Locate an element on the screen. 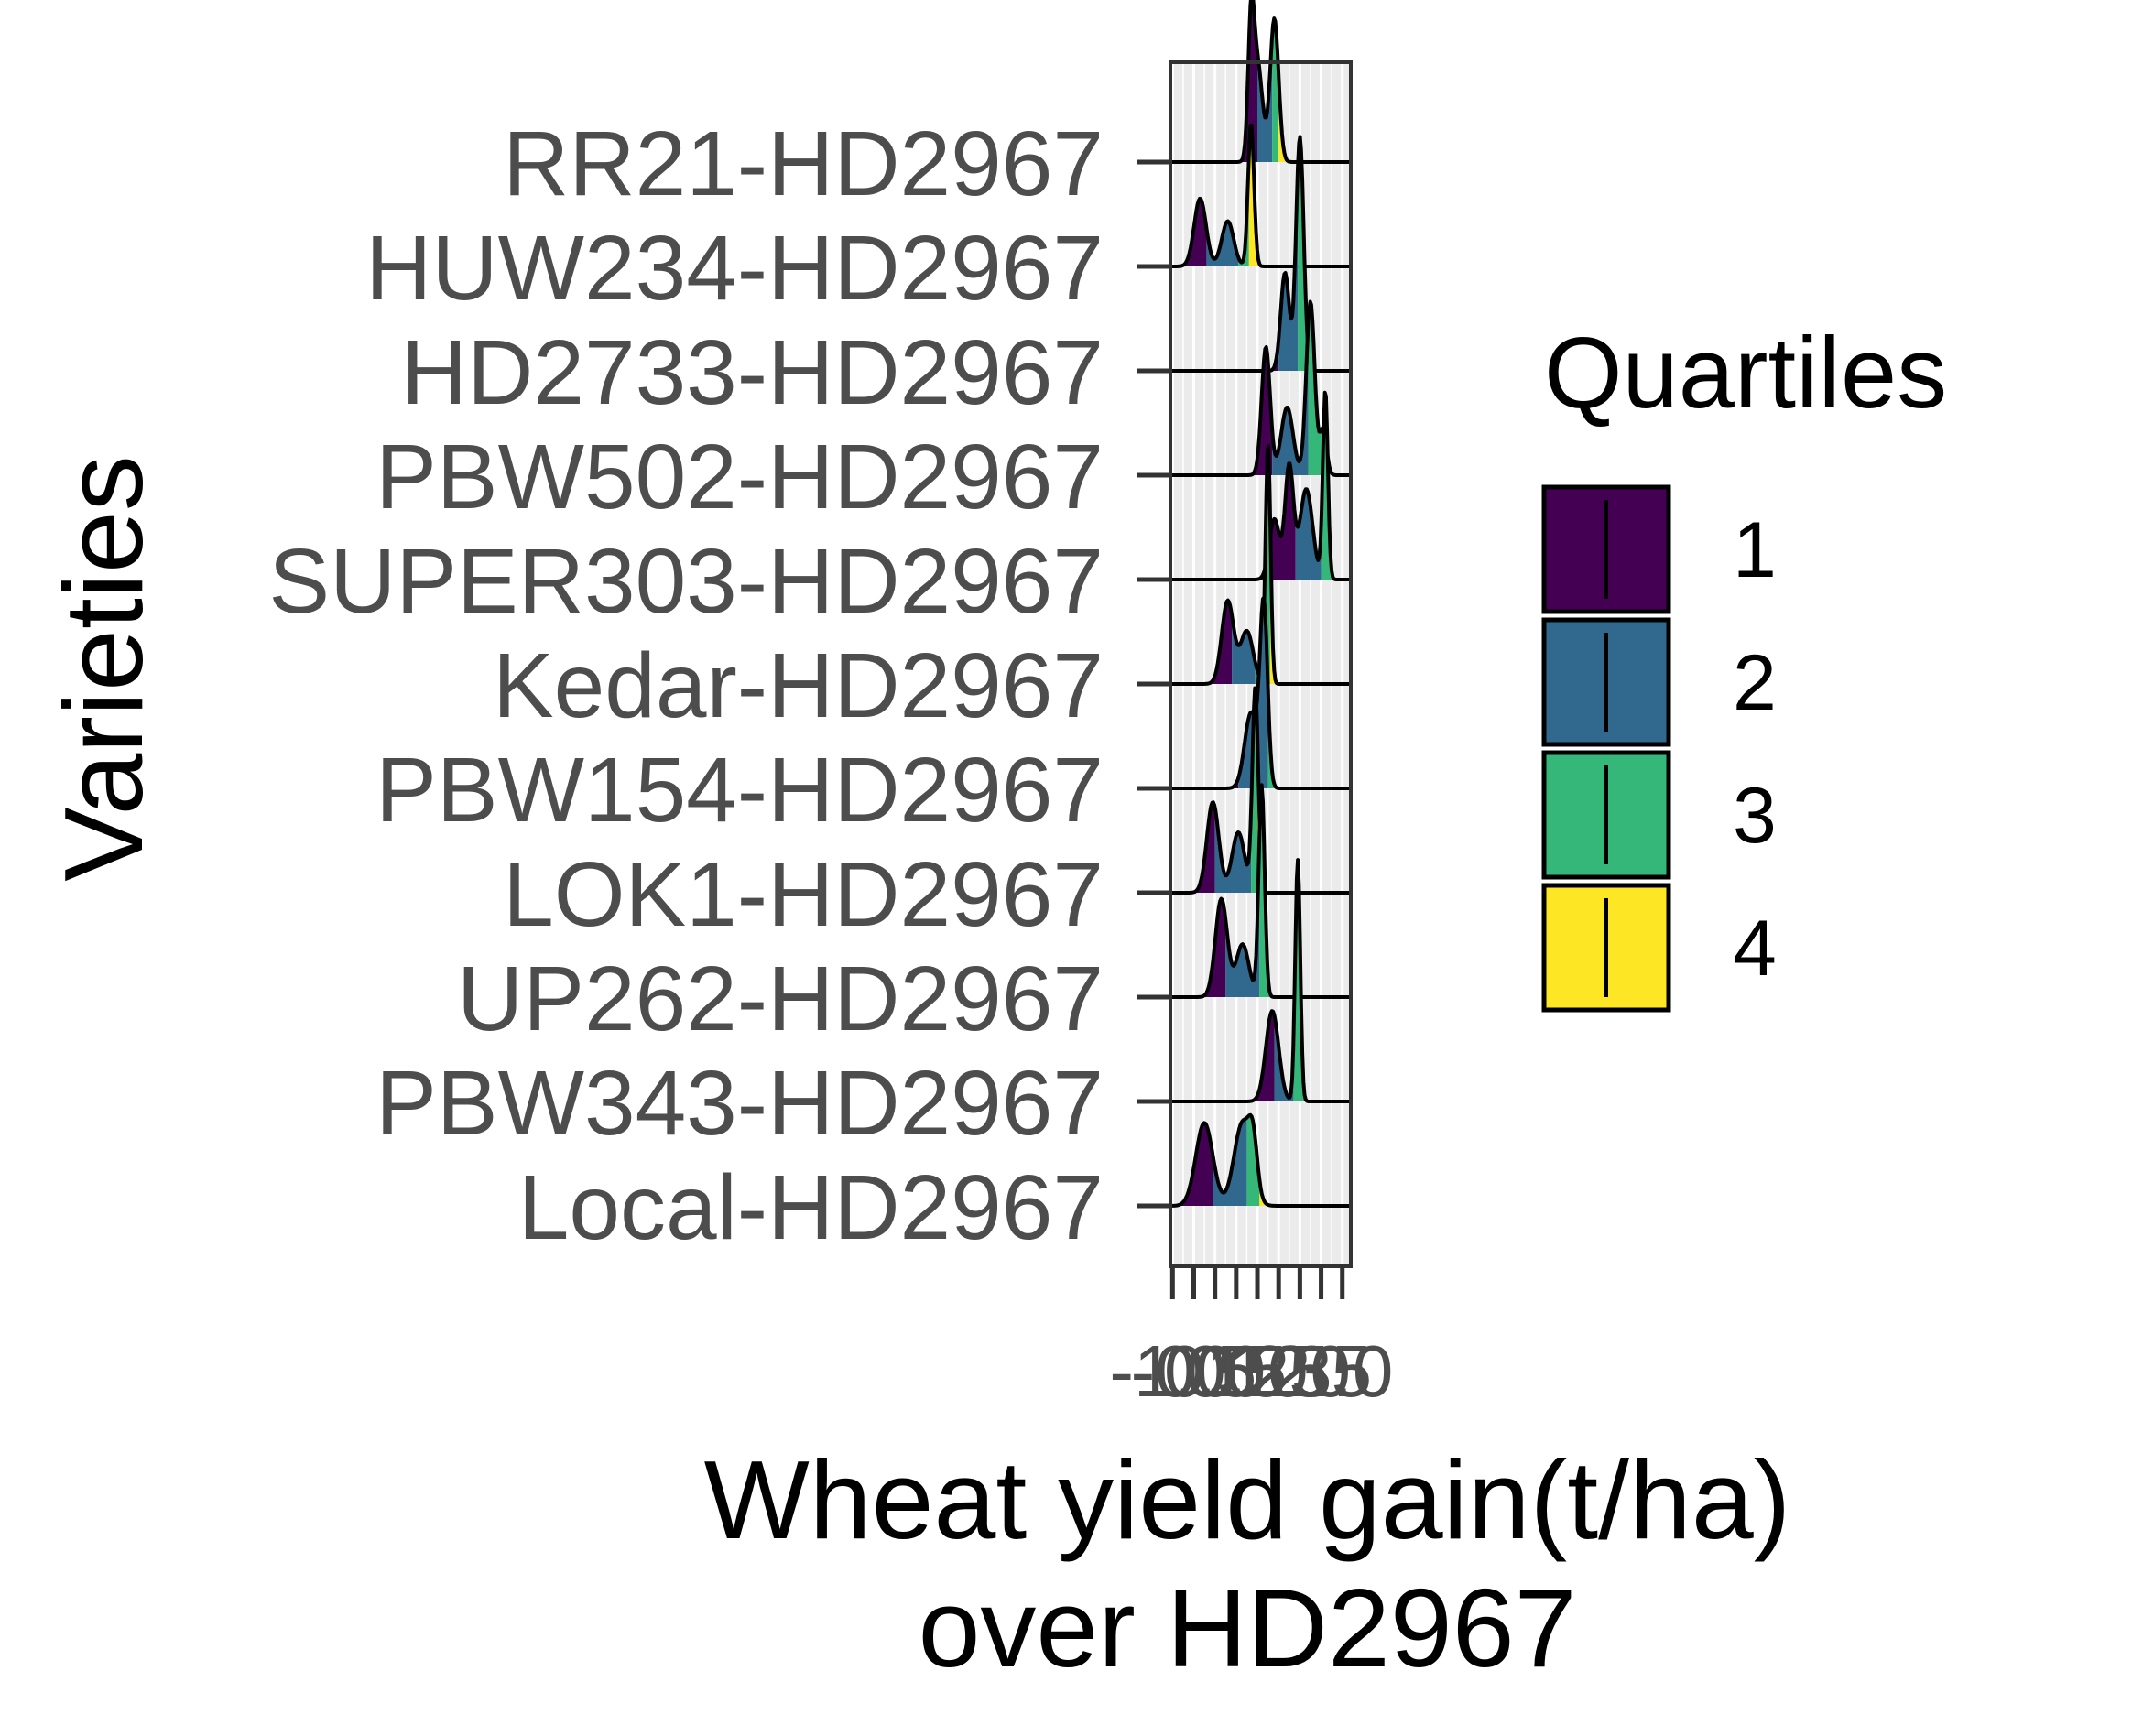  panel-border is located at coordinates (1261, 664).